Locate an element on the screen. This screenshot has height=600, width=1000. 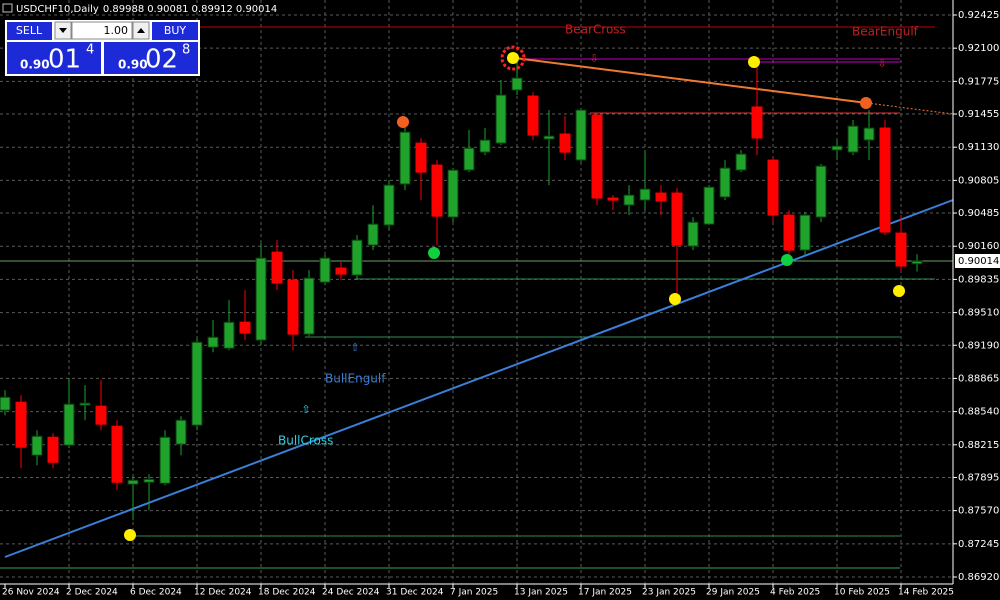
y-tick-label: 0.89190 is located at coordinates (978, 345).